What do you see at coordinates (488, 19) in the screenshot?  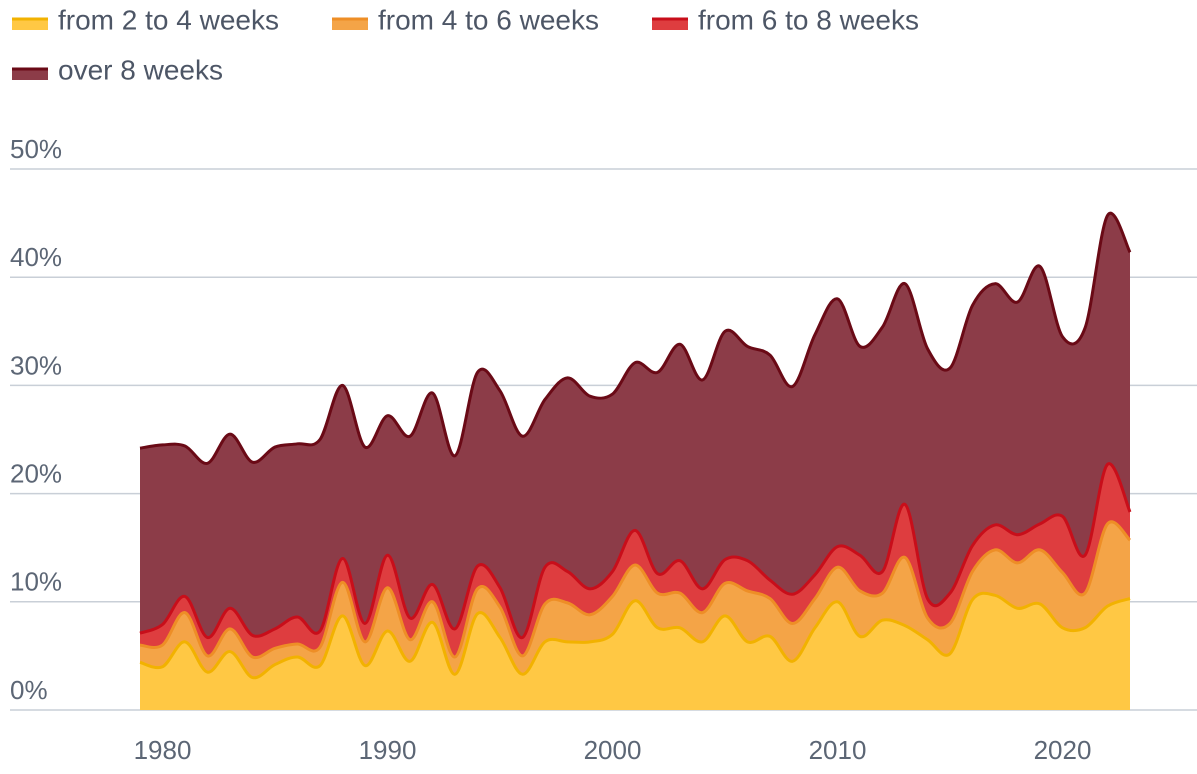 I see `legend-label: from 4 to 6 weeks` at bounding box center [488, 19].